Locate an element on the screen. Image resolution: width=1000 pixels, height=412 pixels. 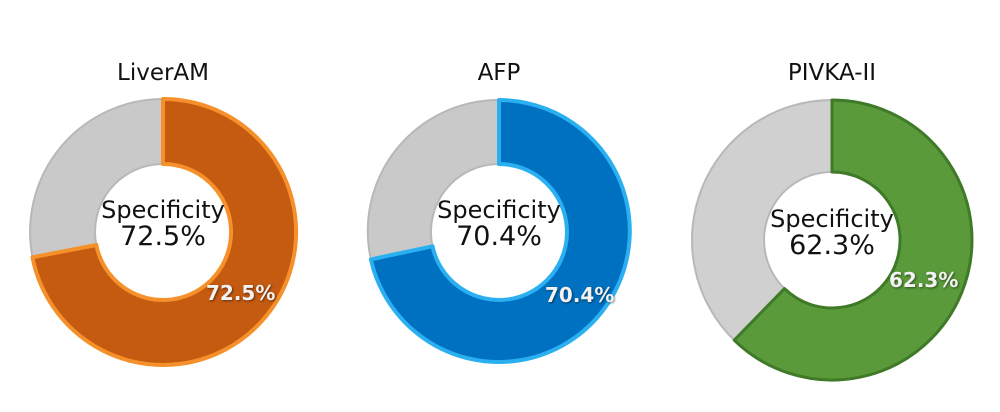
slice-data-label: 62.3% is located at coordinates (924, 280).